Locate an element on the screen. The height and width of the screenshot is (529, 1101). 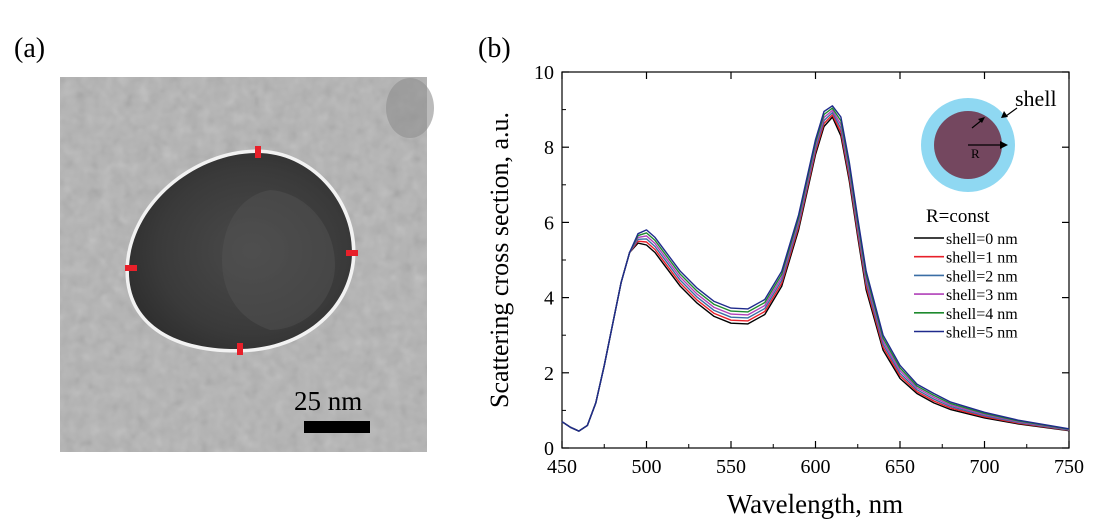
y-tick-label: 2 is located at coordinates (549, 374).